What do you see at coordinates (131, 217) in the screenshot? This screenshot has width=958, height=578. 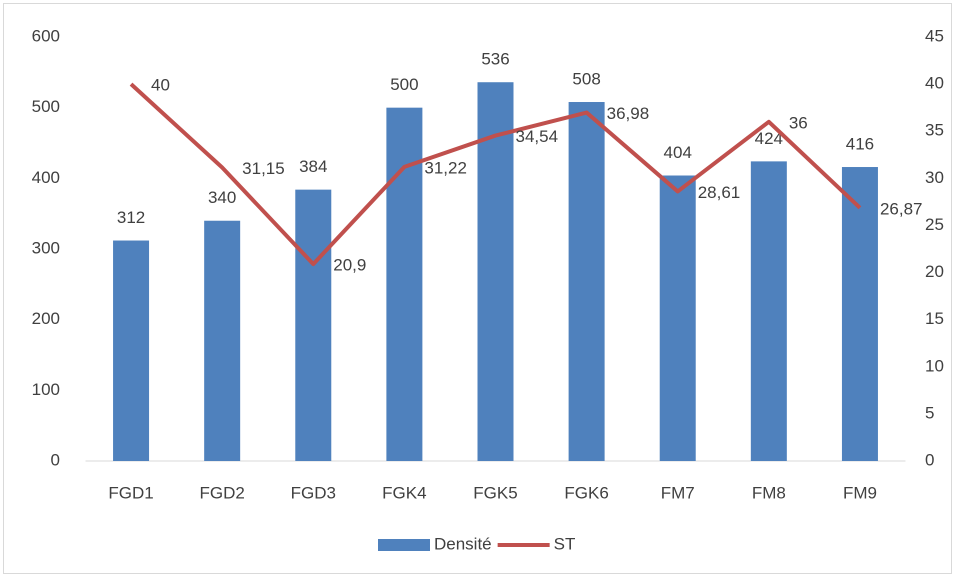 I see `data-label: 312` at bounding box center [131, 217].